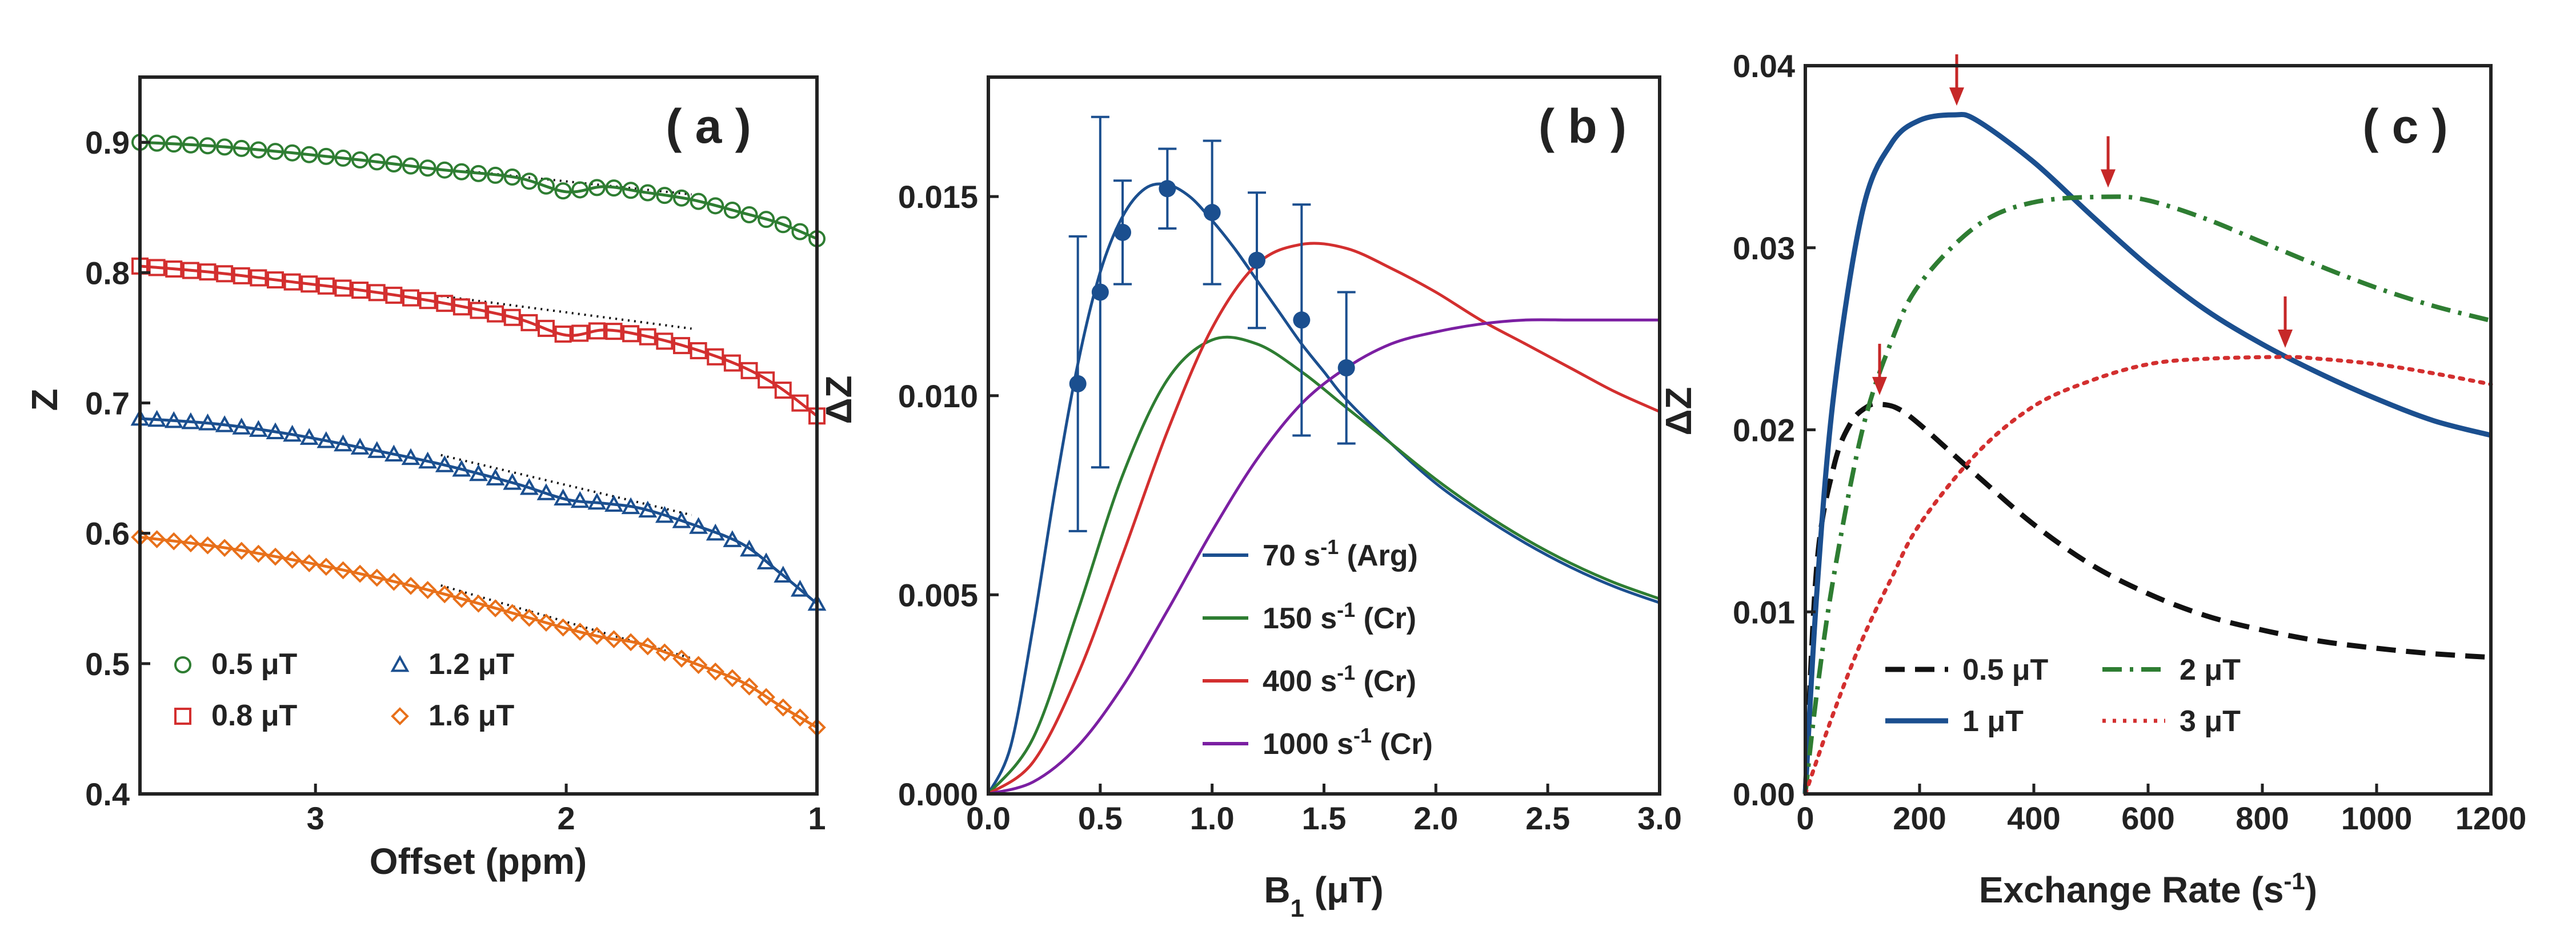 This screenshot has width=2576, height=931. I want to click on panel-a-ylabel: Z, so click(44, 399).